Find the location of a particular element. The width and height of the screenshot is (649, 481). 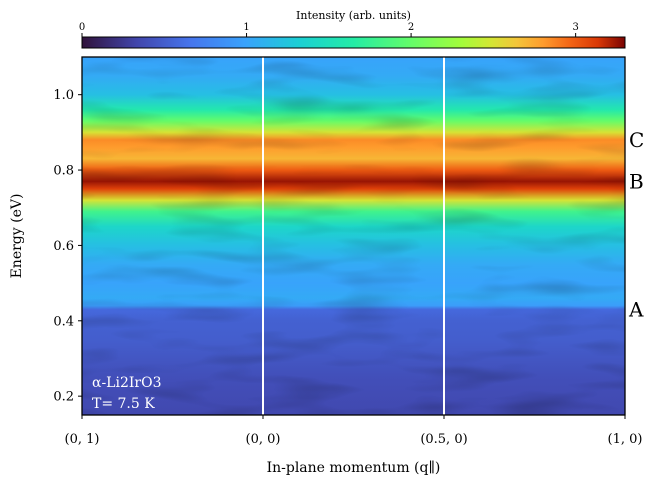

colorbar-tick-label: 2 is located at coordinates (411, 27).